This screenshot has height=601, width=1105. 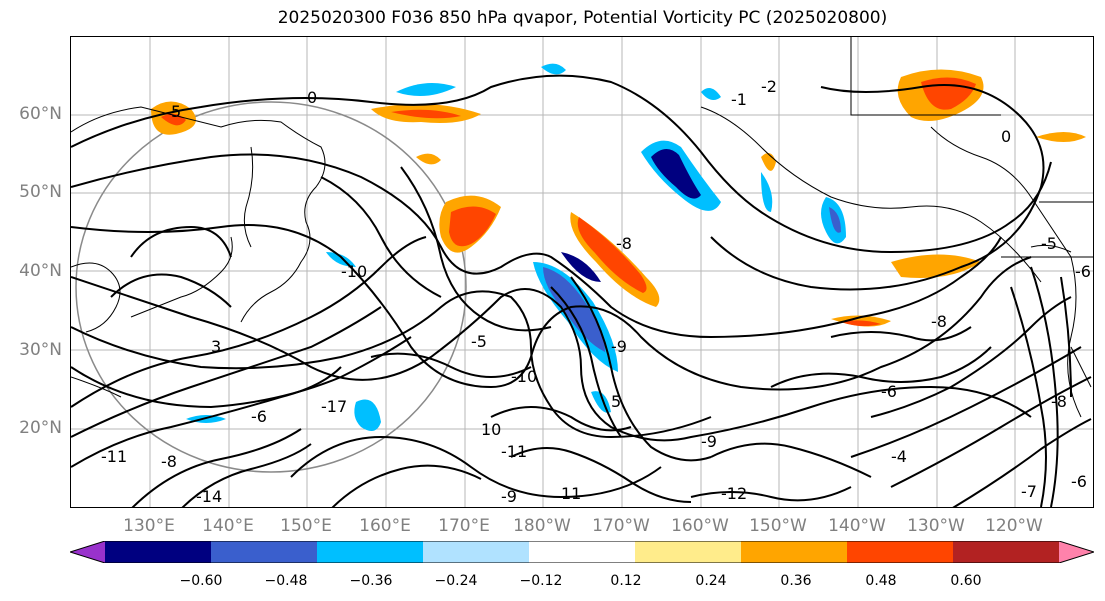 What do you see at coordinates (936, 526) in the screenshot?
I see `lon-label-130w: 130°W` at bounding box center [936, 526].